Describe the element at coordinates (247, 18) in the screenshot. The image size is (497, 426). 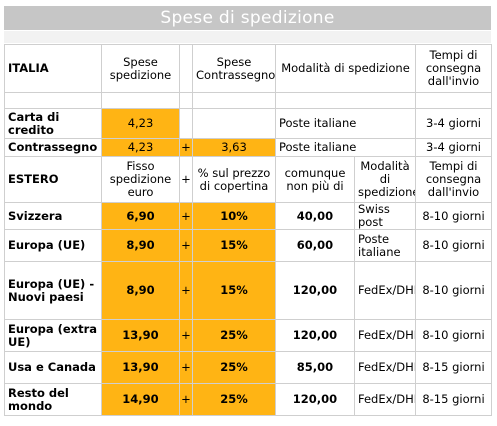
I see `page-title: Spese di spedizione` at that location.